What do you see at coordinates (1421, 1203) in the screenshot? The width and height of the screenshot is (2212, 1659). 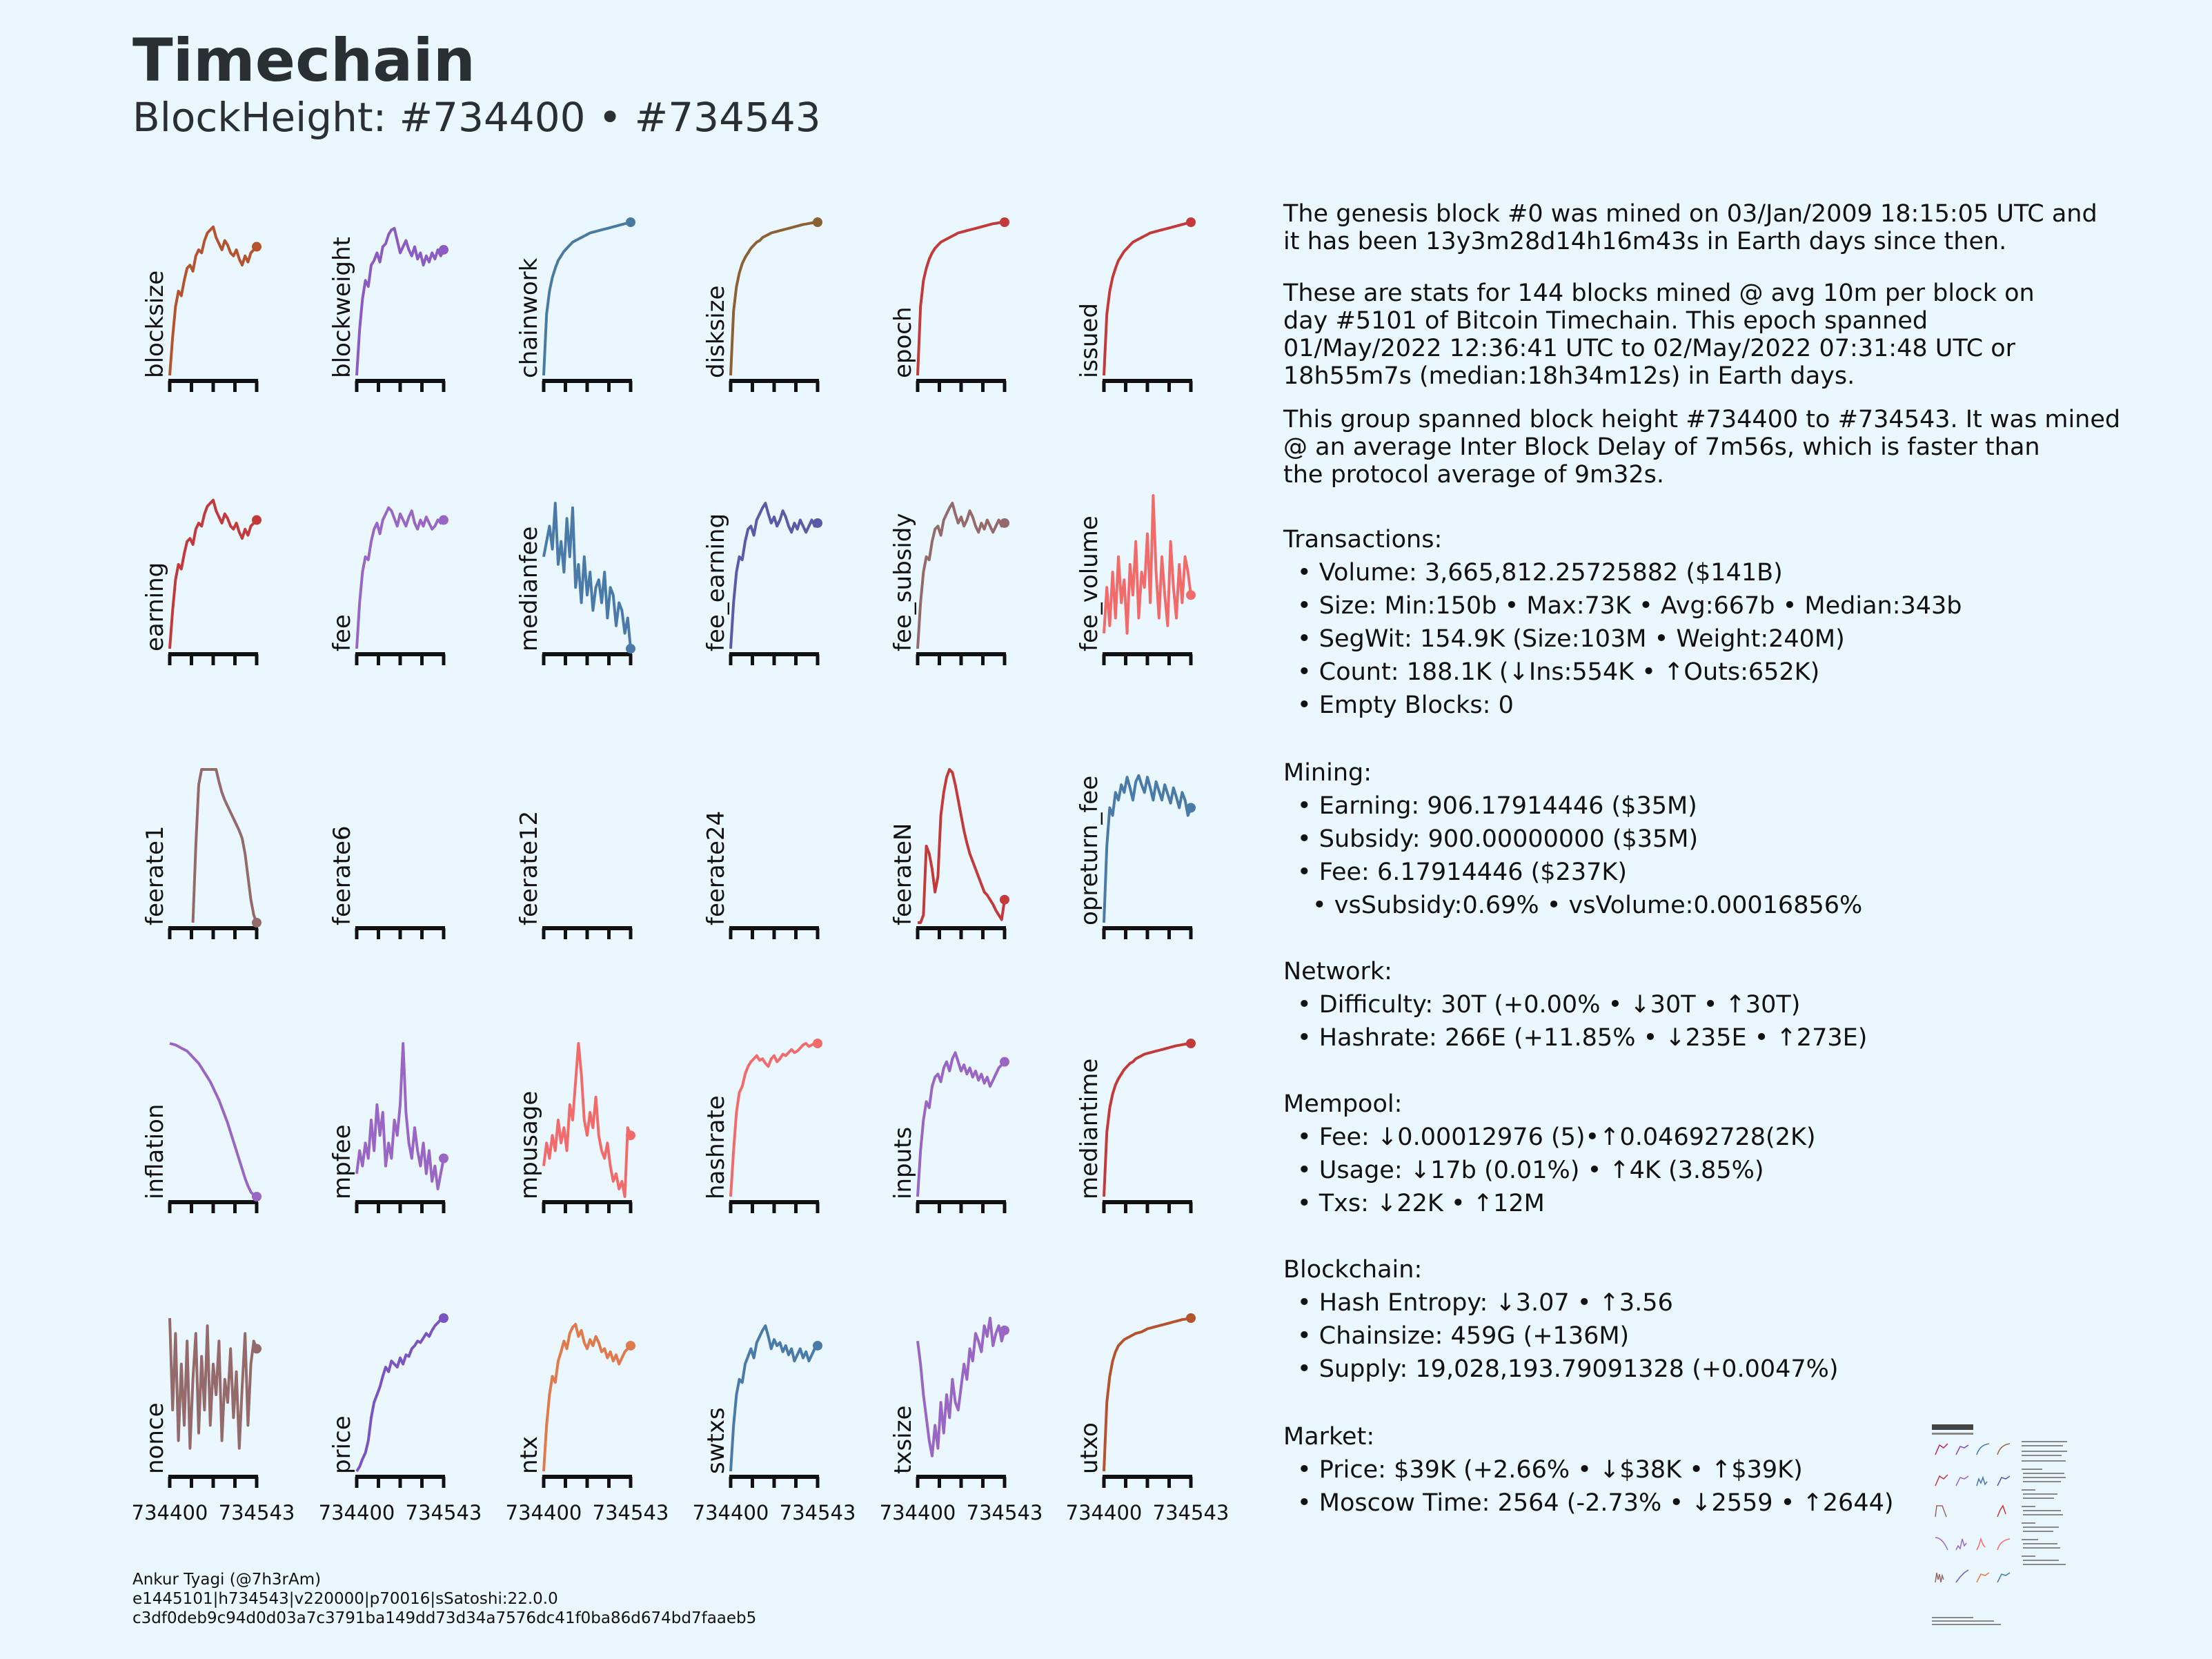 I see `section-bullet: • Txs: ↓22K • ↑12M` at bounding box center [1421, 1203].